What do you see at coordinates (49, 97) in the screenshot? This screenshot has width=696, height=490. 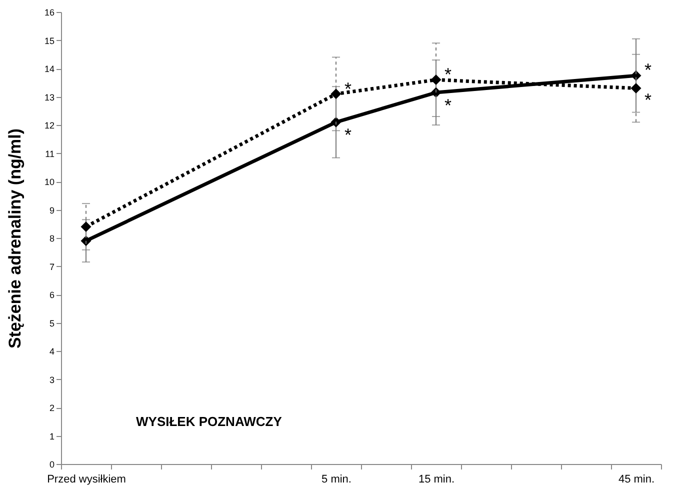 I see `y-tick-label: 13` at bounding box center [49, 97].